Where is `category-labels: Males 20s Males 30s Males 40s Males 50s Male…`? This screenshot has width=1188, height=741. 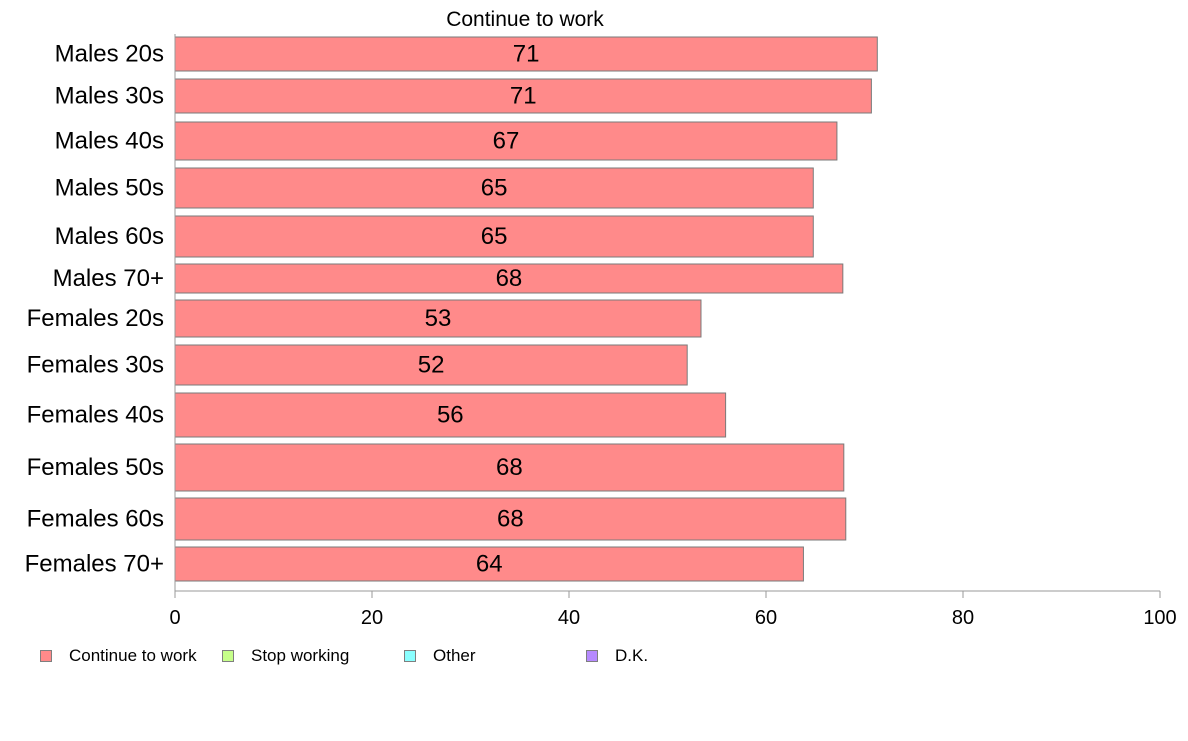
category-labels: Males 20s Males 30s Males 40s Males 50s Male… is located at coordinates (94, 309).